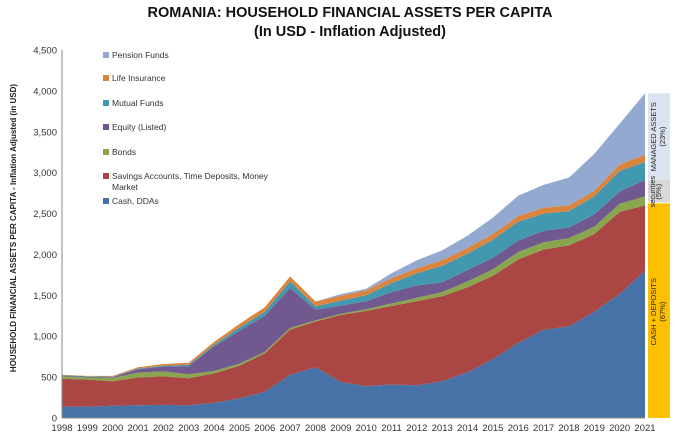 Image resolution: width=700 pixels, height=437 pixels. What do you see at coordinates (45, 296) in the screenshot?
I see `y-tick-label: 1,500` at bounding box center [45, 296].